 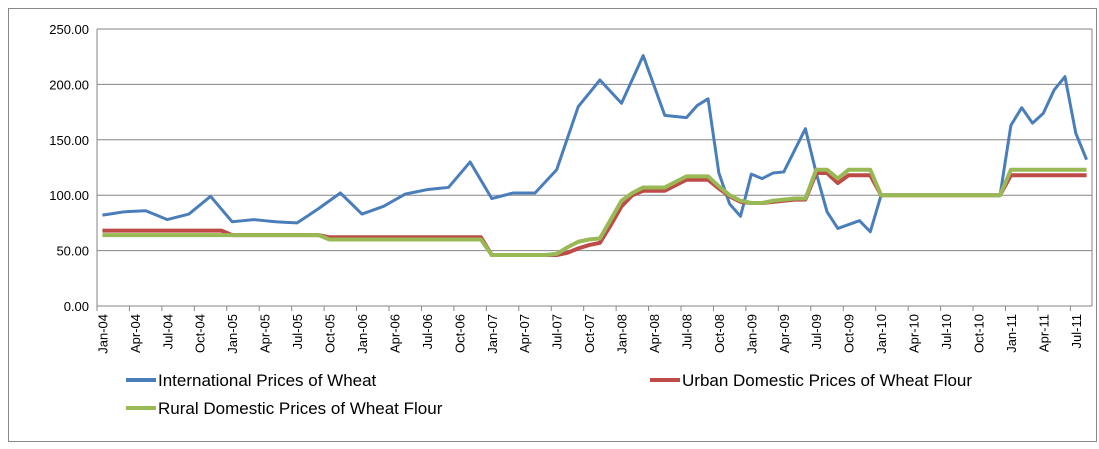 What do you see at coordinates (1043, 333) in the screenshot?
I see `x-tick-label: Apr-11` at bounding box center [1043, 333].